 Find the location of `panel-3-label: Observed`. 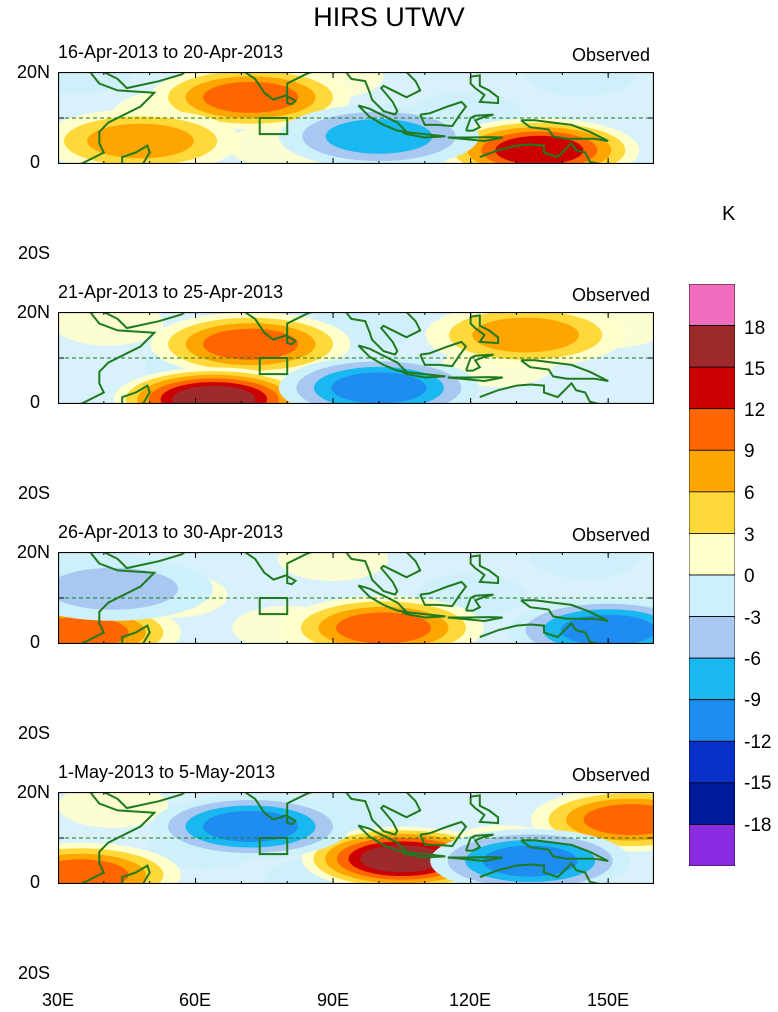

panel-3-label: Observed is located at coordinates (610, 535).